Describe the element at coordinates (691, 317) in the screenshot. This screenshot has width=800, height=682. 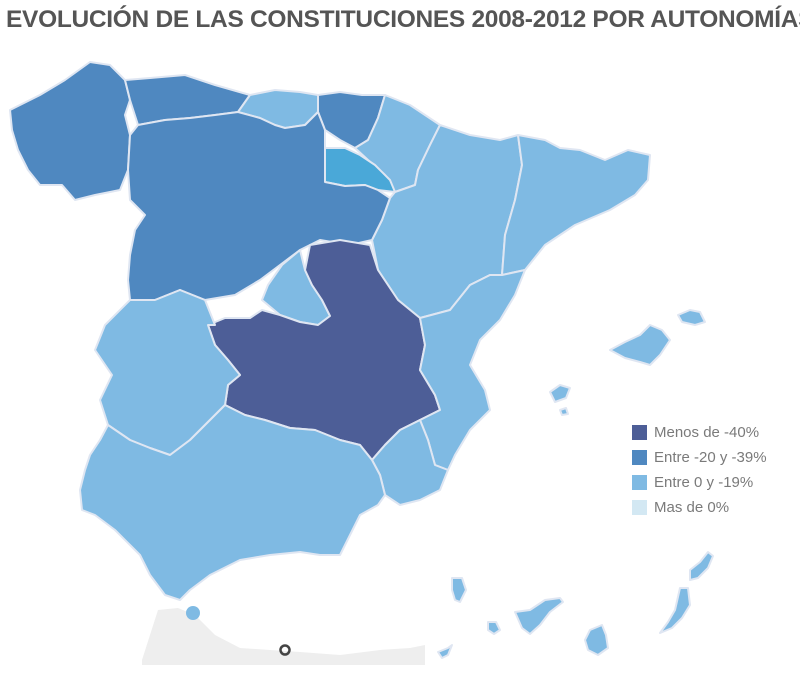
I see `region-menorca` at that location.